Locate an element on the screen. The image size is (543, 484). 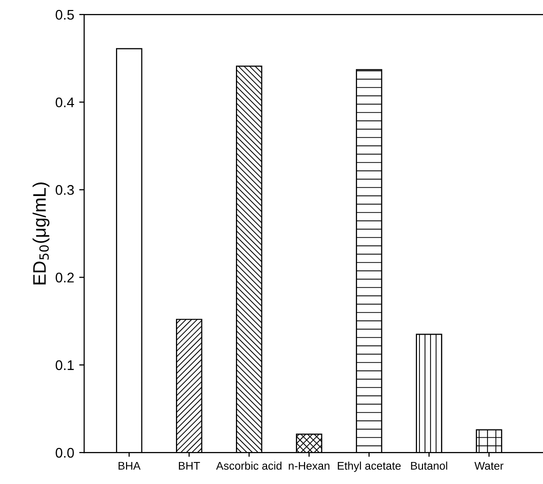
y-tick-label: 0.3 is located at coordinates (65, 190).